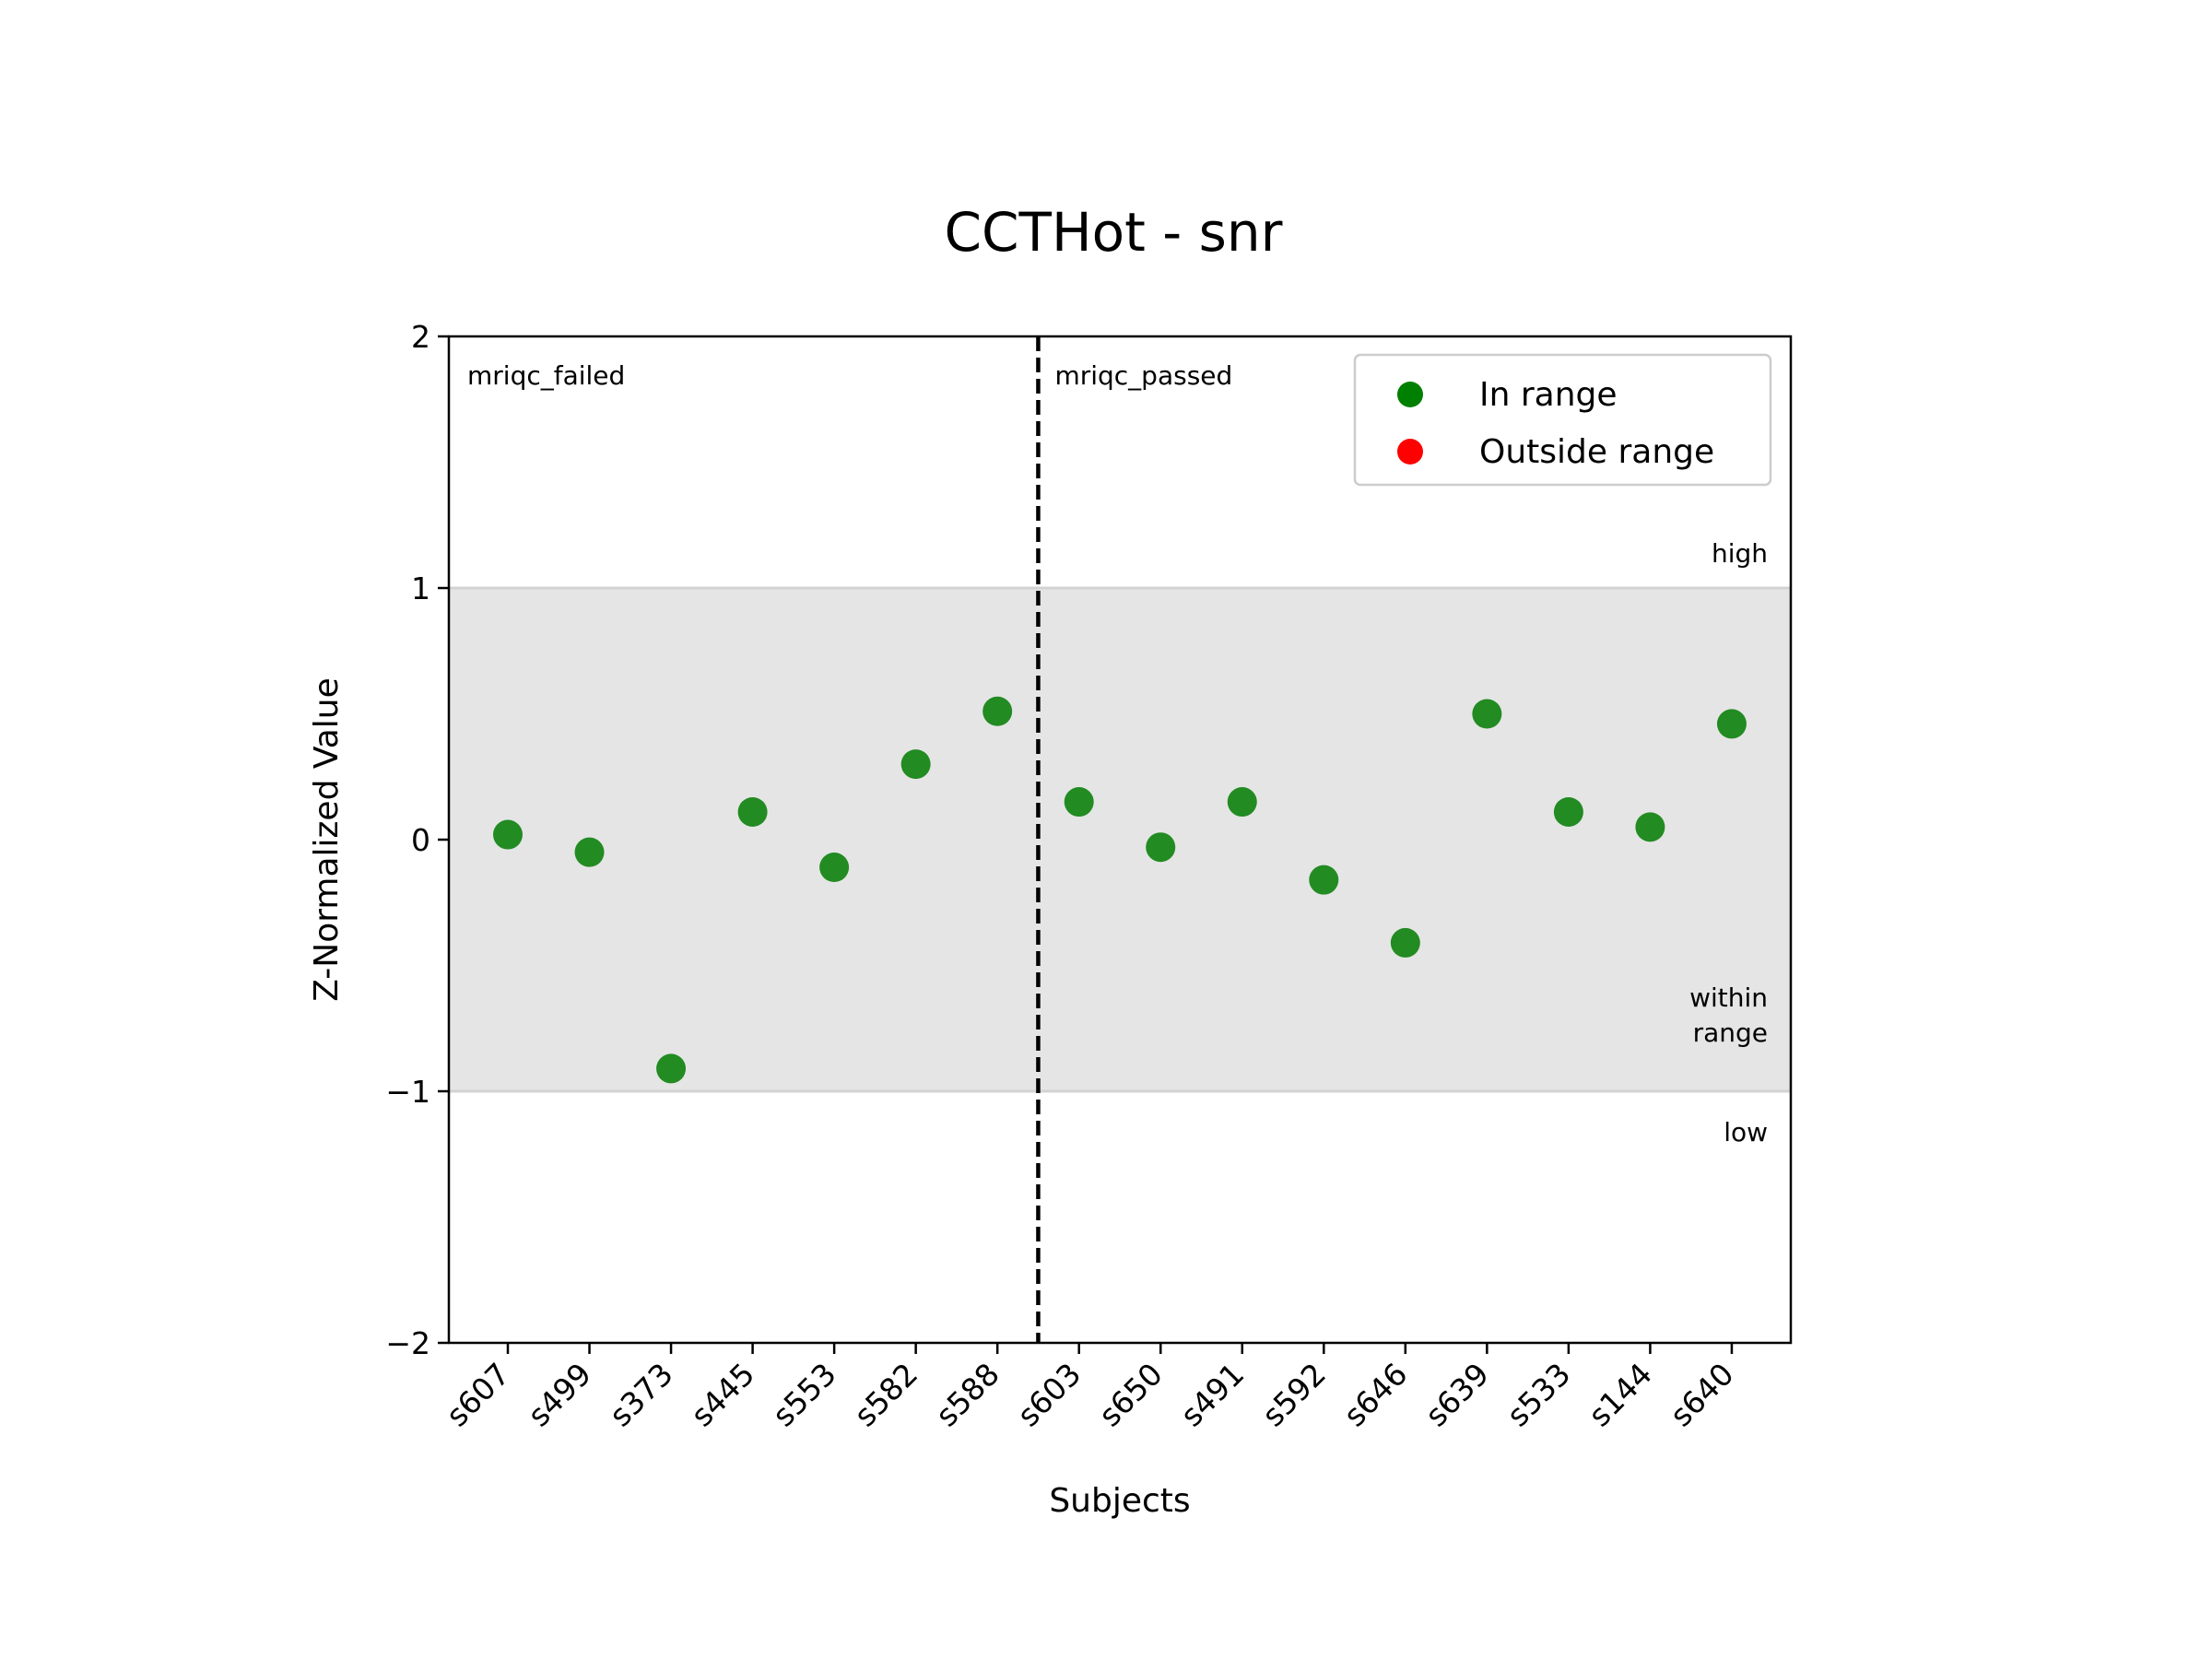 Image resolution: width=2212 pixels, height=1659 pixels. I want to click on data-point-s373, so click(671, 1068).